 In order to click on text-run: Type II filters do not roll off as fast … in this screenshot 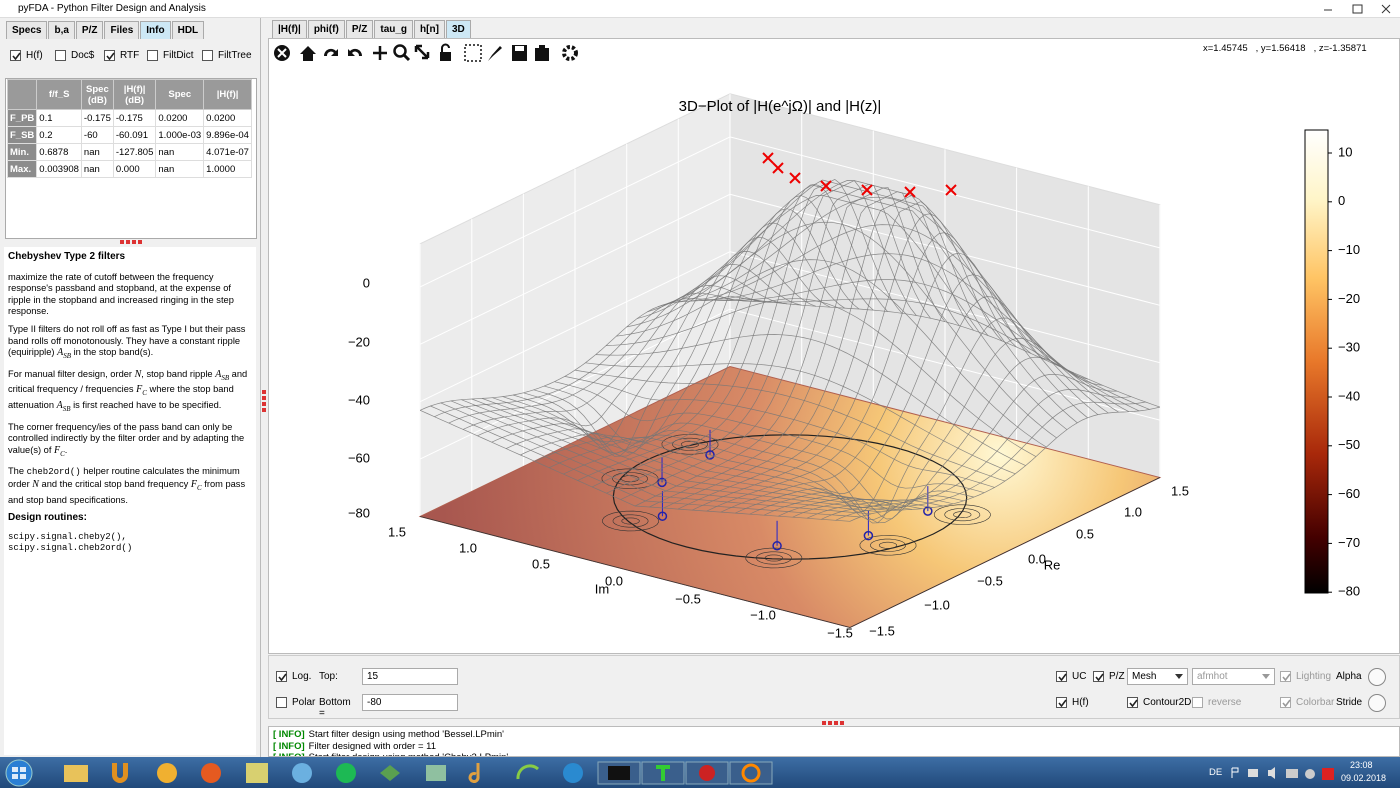, I will do `click(127, 340)`.